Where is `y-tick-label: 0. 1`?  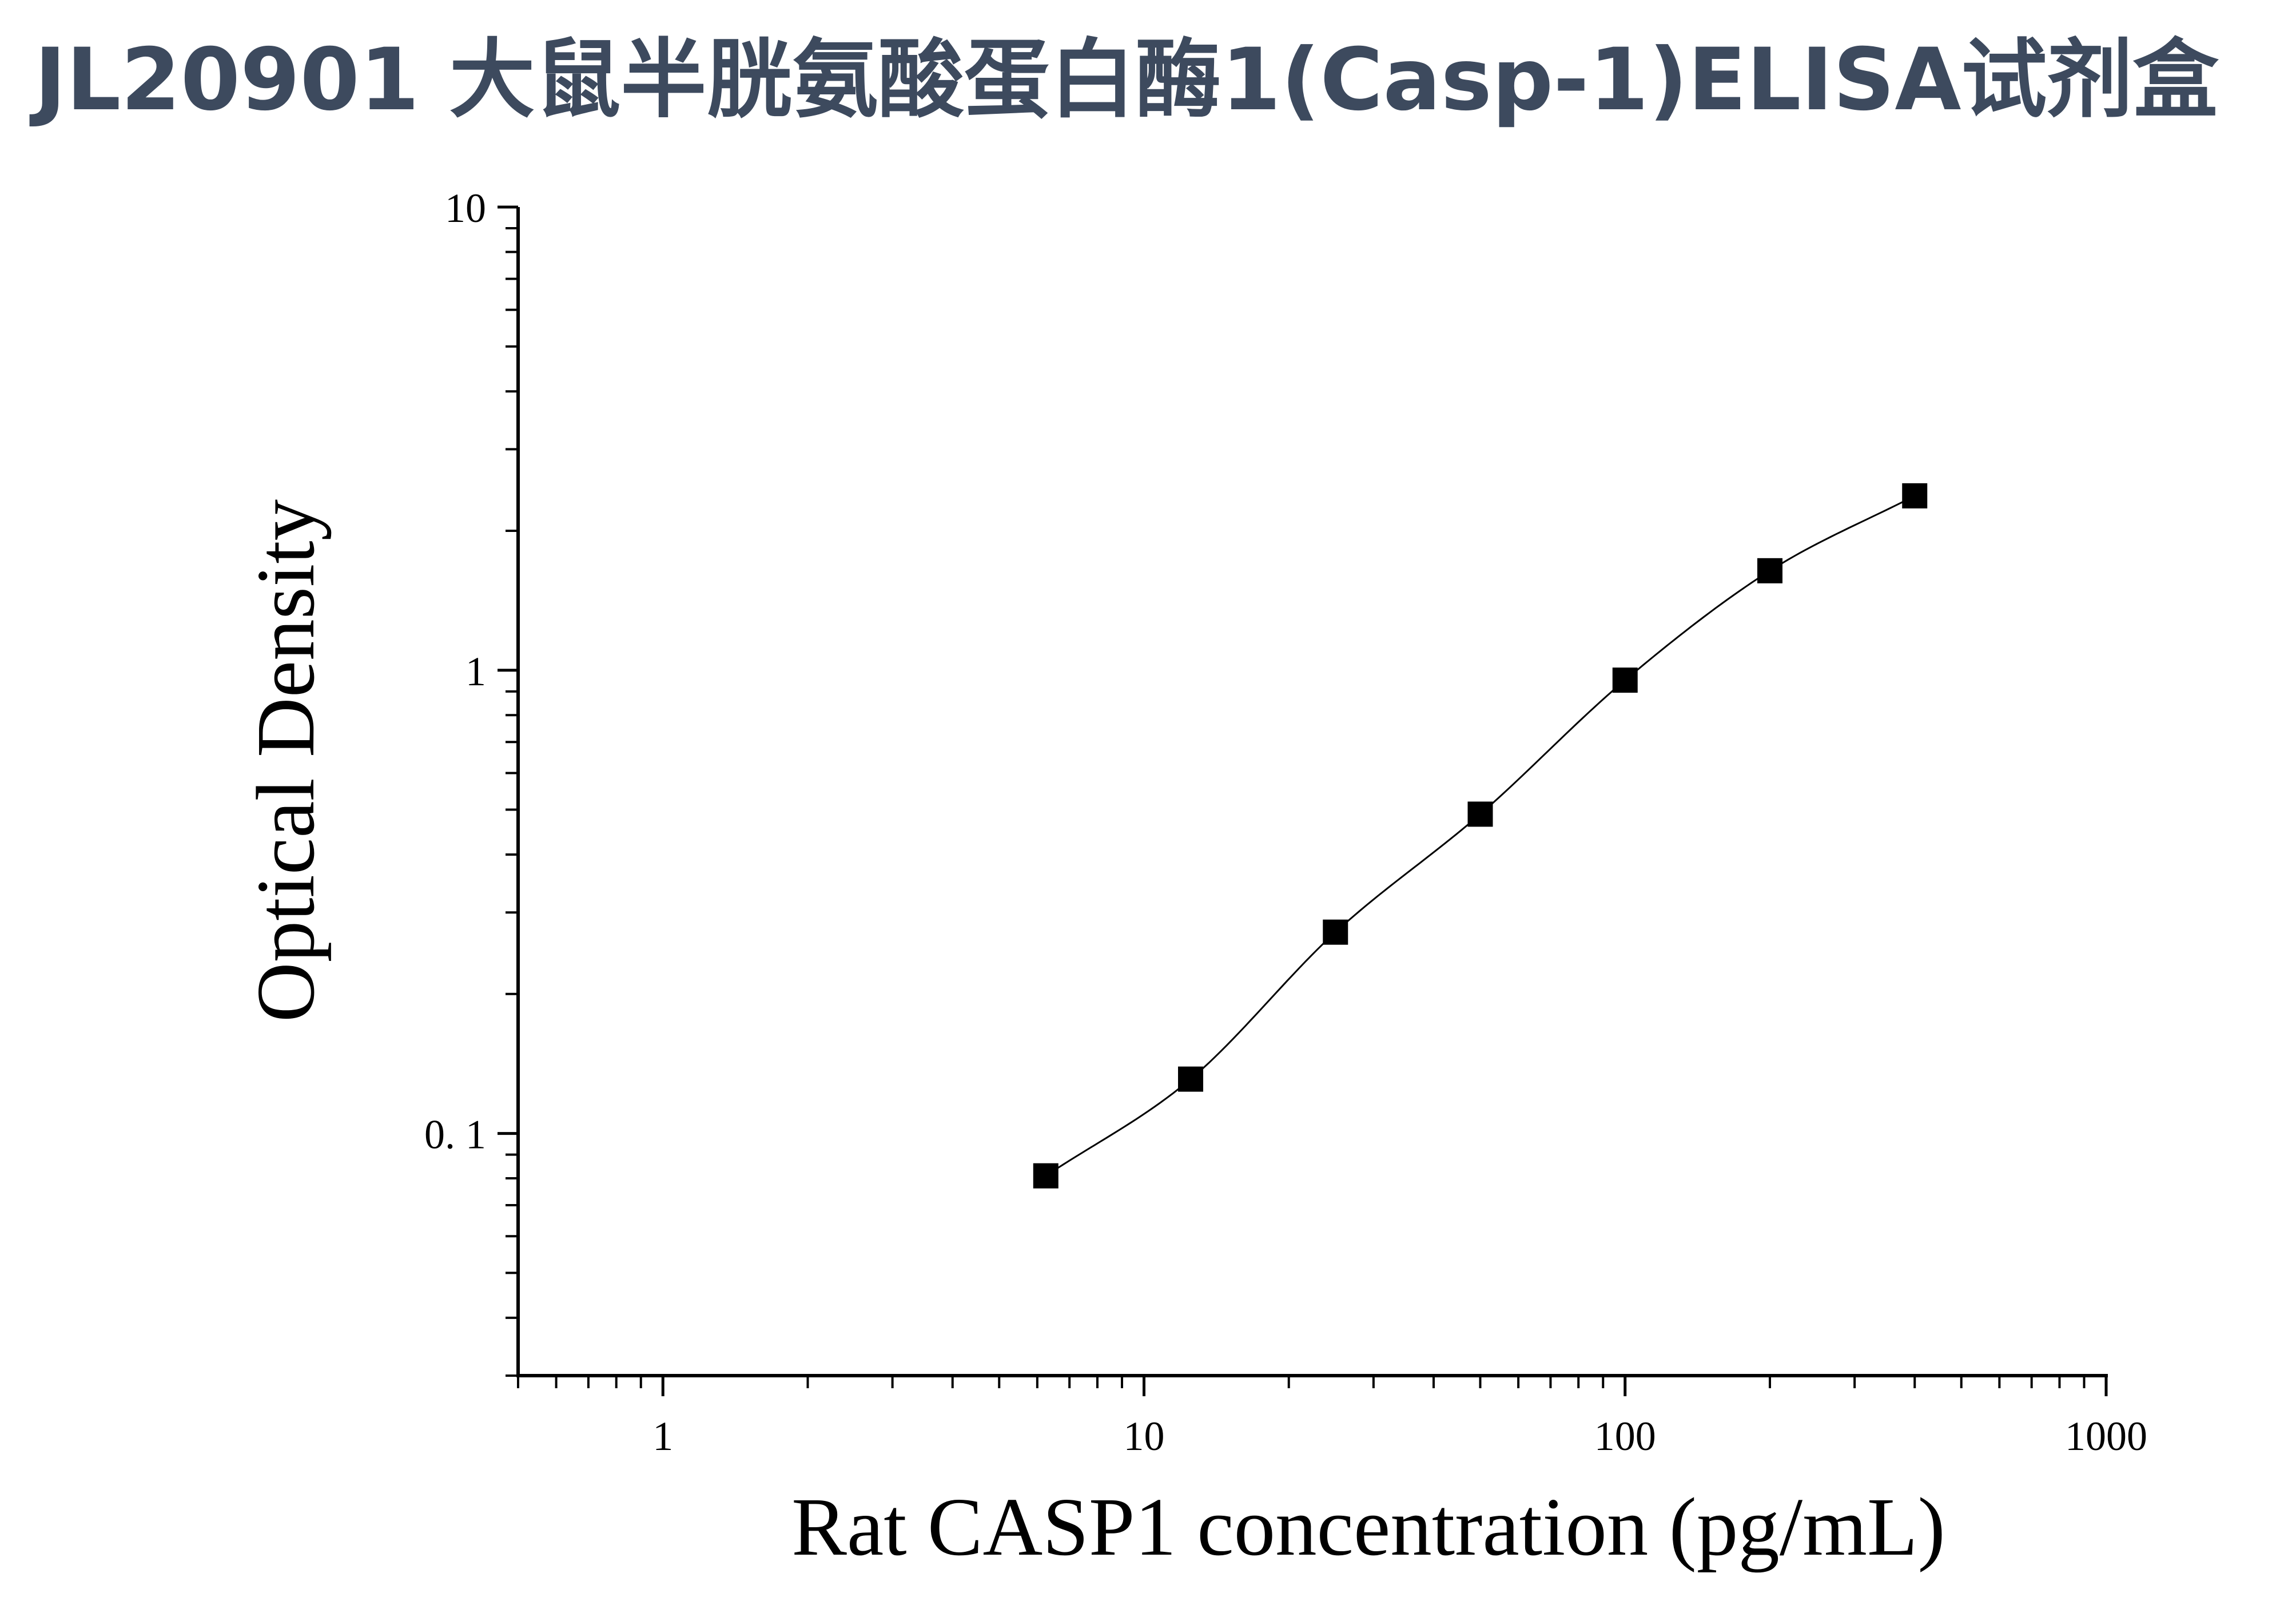 y-tick-label: 0. 1 is located at coordinates (455, 1135).